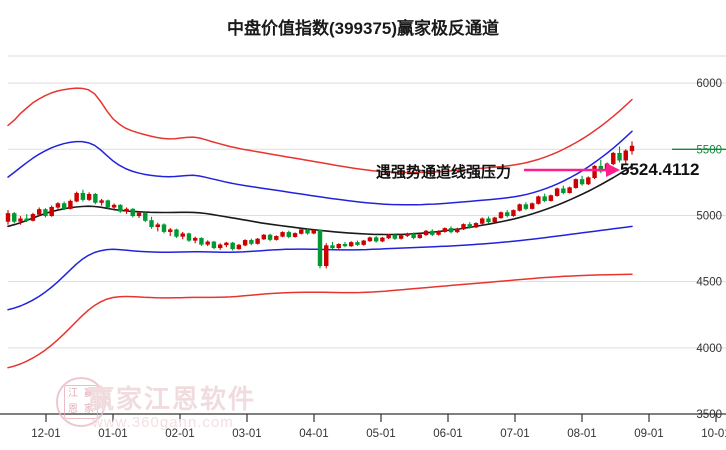 This screenshot has width=726, height=450. Describe the element at coordinates (444, 172) in the screenshot. I see `annotation-label: 遇强势通道线强压力` at that location.